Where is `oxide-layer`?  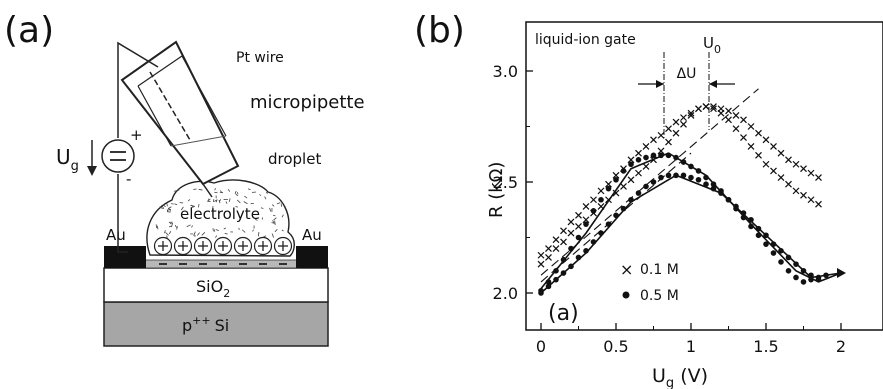 oxide-layer is located at coordinates (216, 285).